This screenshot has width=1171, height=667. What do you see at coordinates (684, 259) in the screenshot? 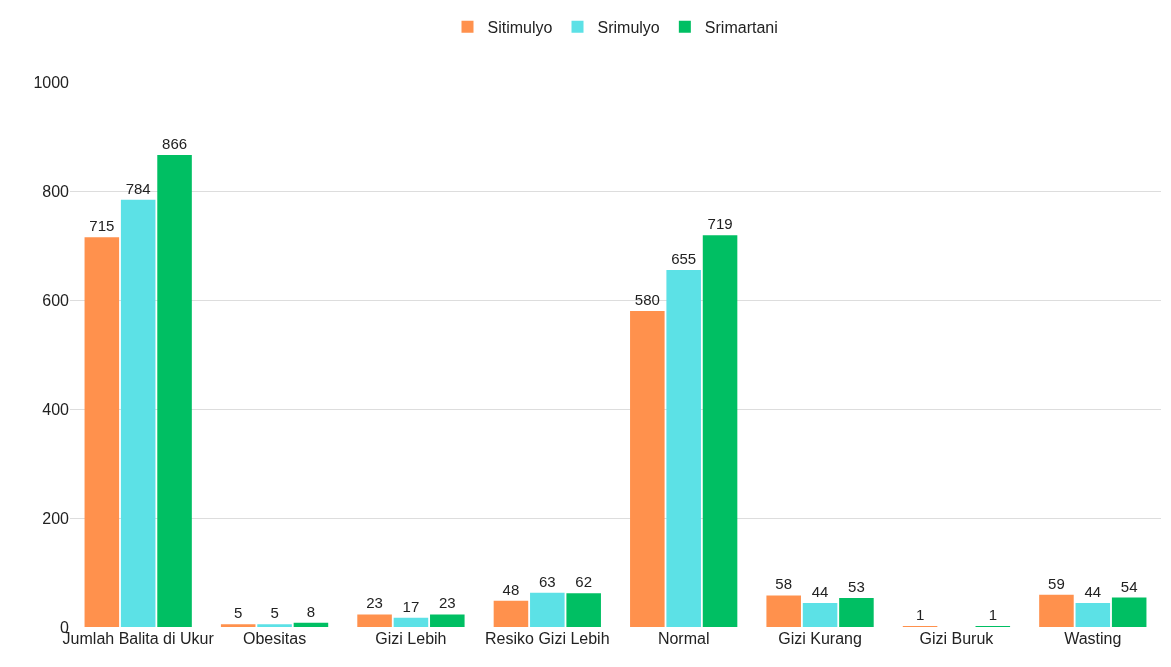
I see `data-label: 655` at bounding box center [684, 259].